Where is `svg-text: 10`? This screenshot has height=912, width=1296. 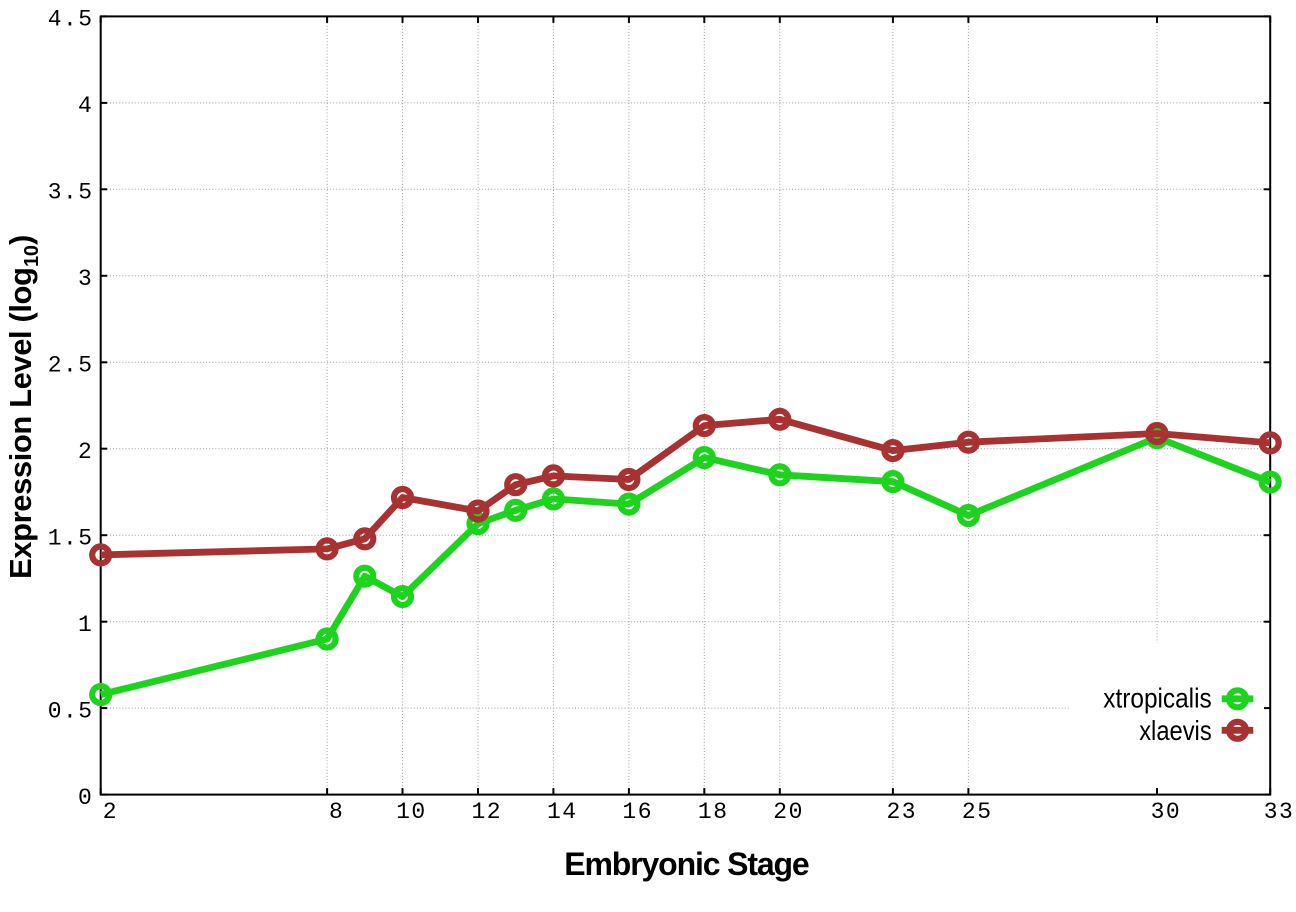 svg-text: 10 is located at coordinates (32, 256).